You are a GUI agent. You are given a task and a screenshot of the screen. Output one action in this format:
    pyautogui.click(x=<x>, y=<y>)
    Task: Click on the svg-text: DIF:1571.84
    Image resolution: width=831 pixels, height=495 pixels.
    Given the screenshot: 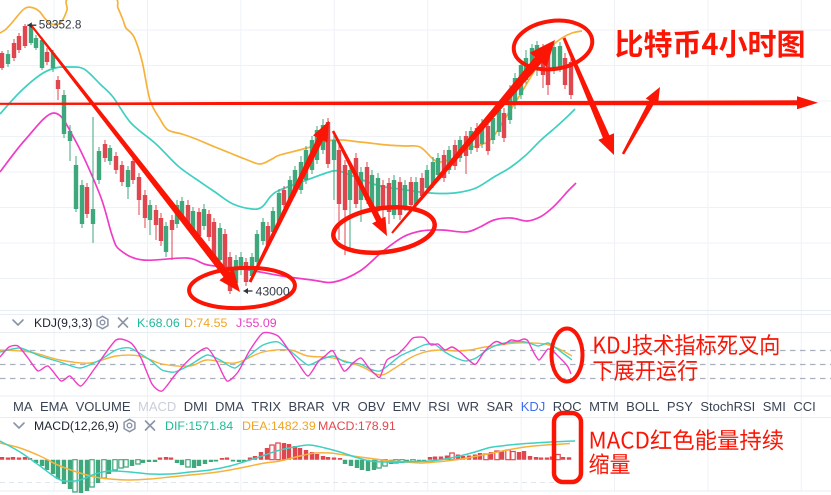 What is the action you would take?
    pyautogui.click(x=199, y=426)
    